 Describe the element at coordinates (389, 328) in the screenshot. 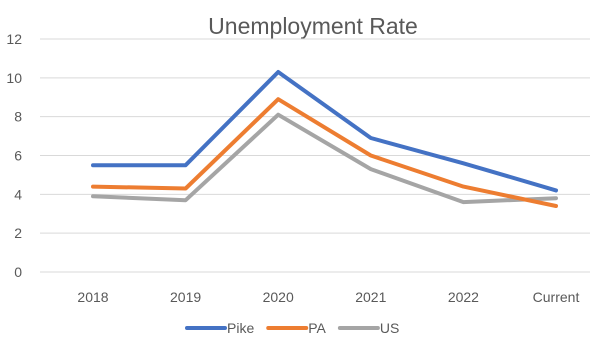

I see `legend-label: US` at that location.